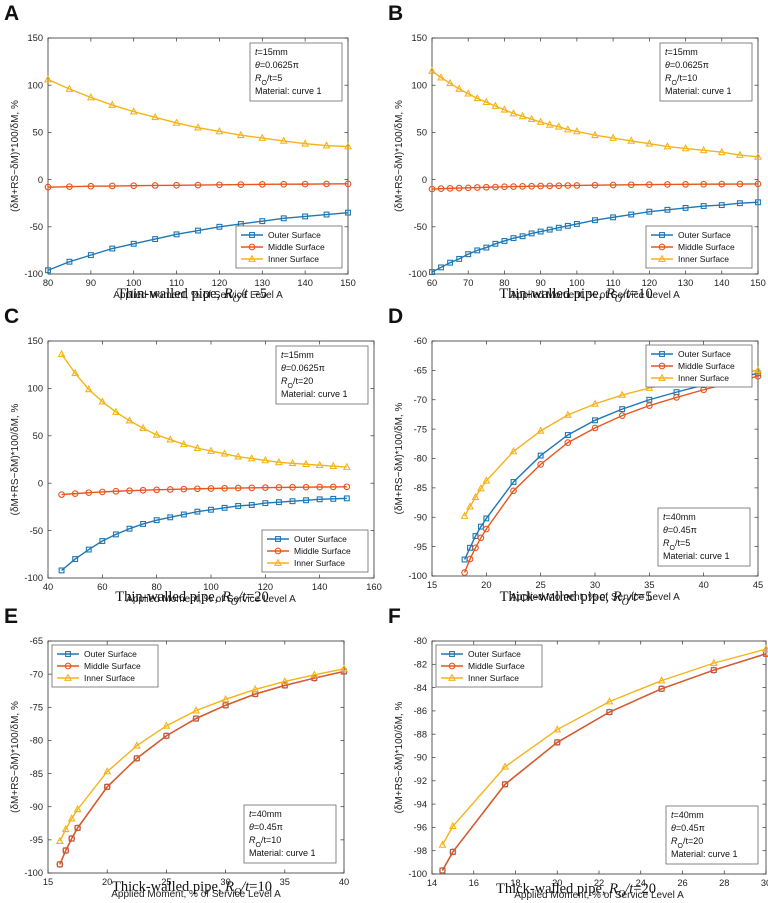  Describe the element at coordinates (12, 13) in the screenshot. I see `panel-letter: A` at that location.